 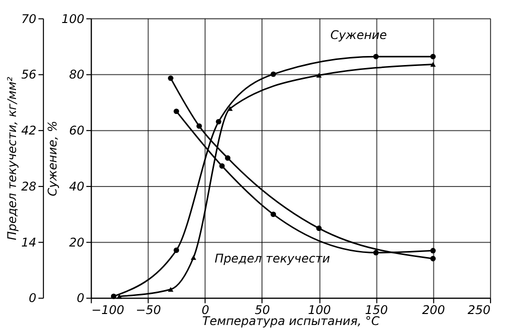 I want to click on y-tick-label: 42, so click(x=28, y=131).